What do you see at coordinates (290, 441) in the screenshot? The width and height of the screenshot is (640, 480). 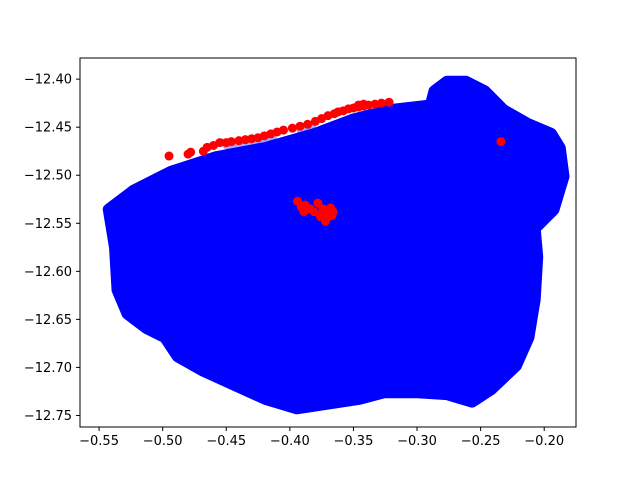 I see `x-tick-label: −0.40` at bounding box center [290, 441].